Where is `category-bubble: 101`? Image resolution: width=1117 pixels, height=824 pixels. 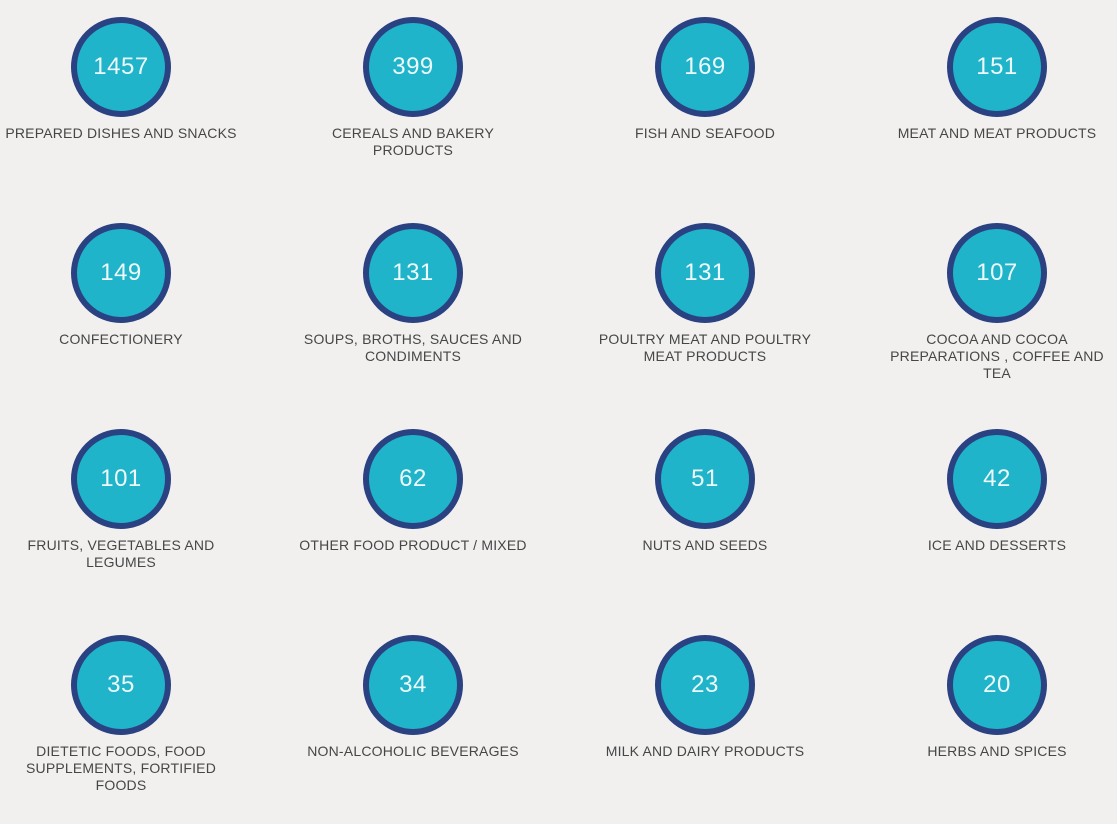 category-bubble: 101 is located at coordinates (121, 479).